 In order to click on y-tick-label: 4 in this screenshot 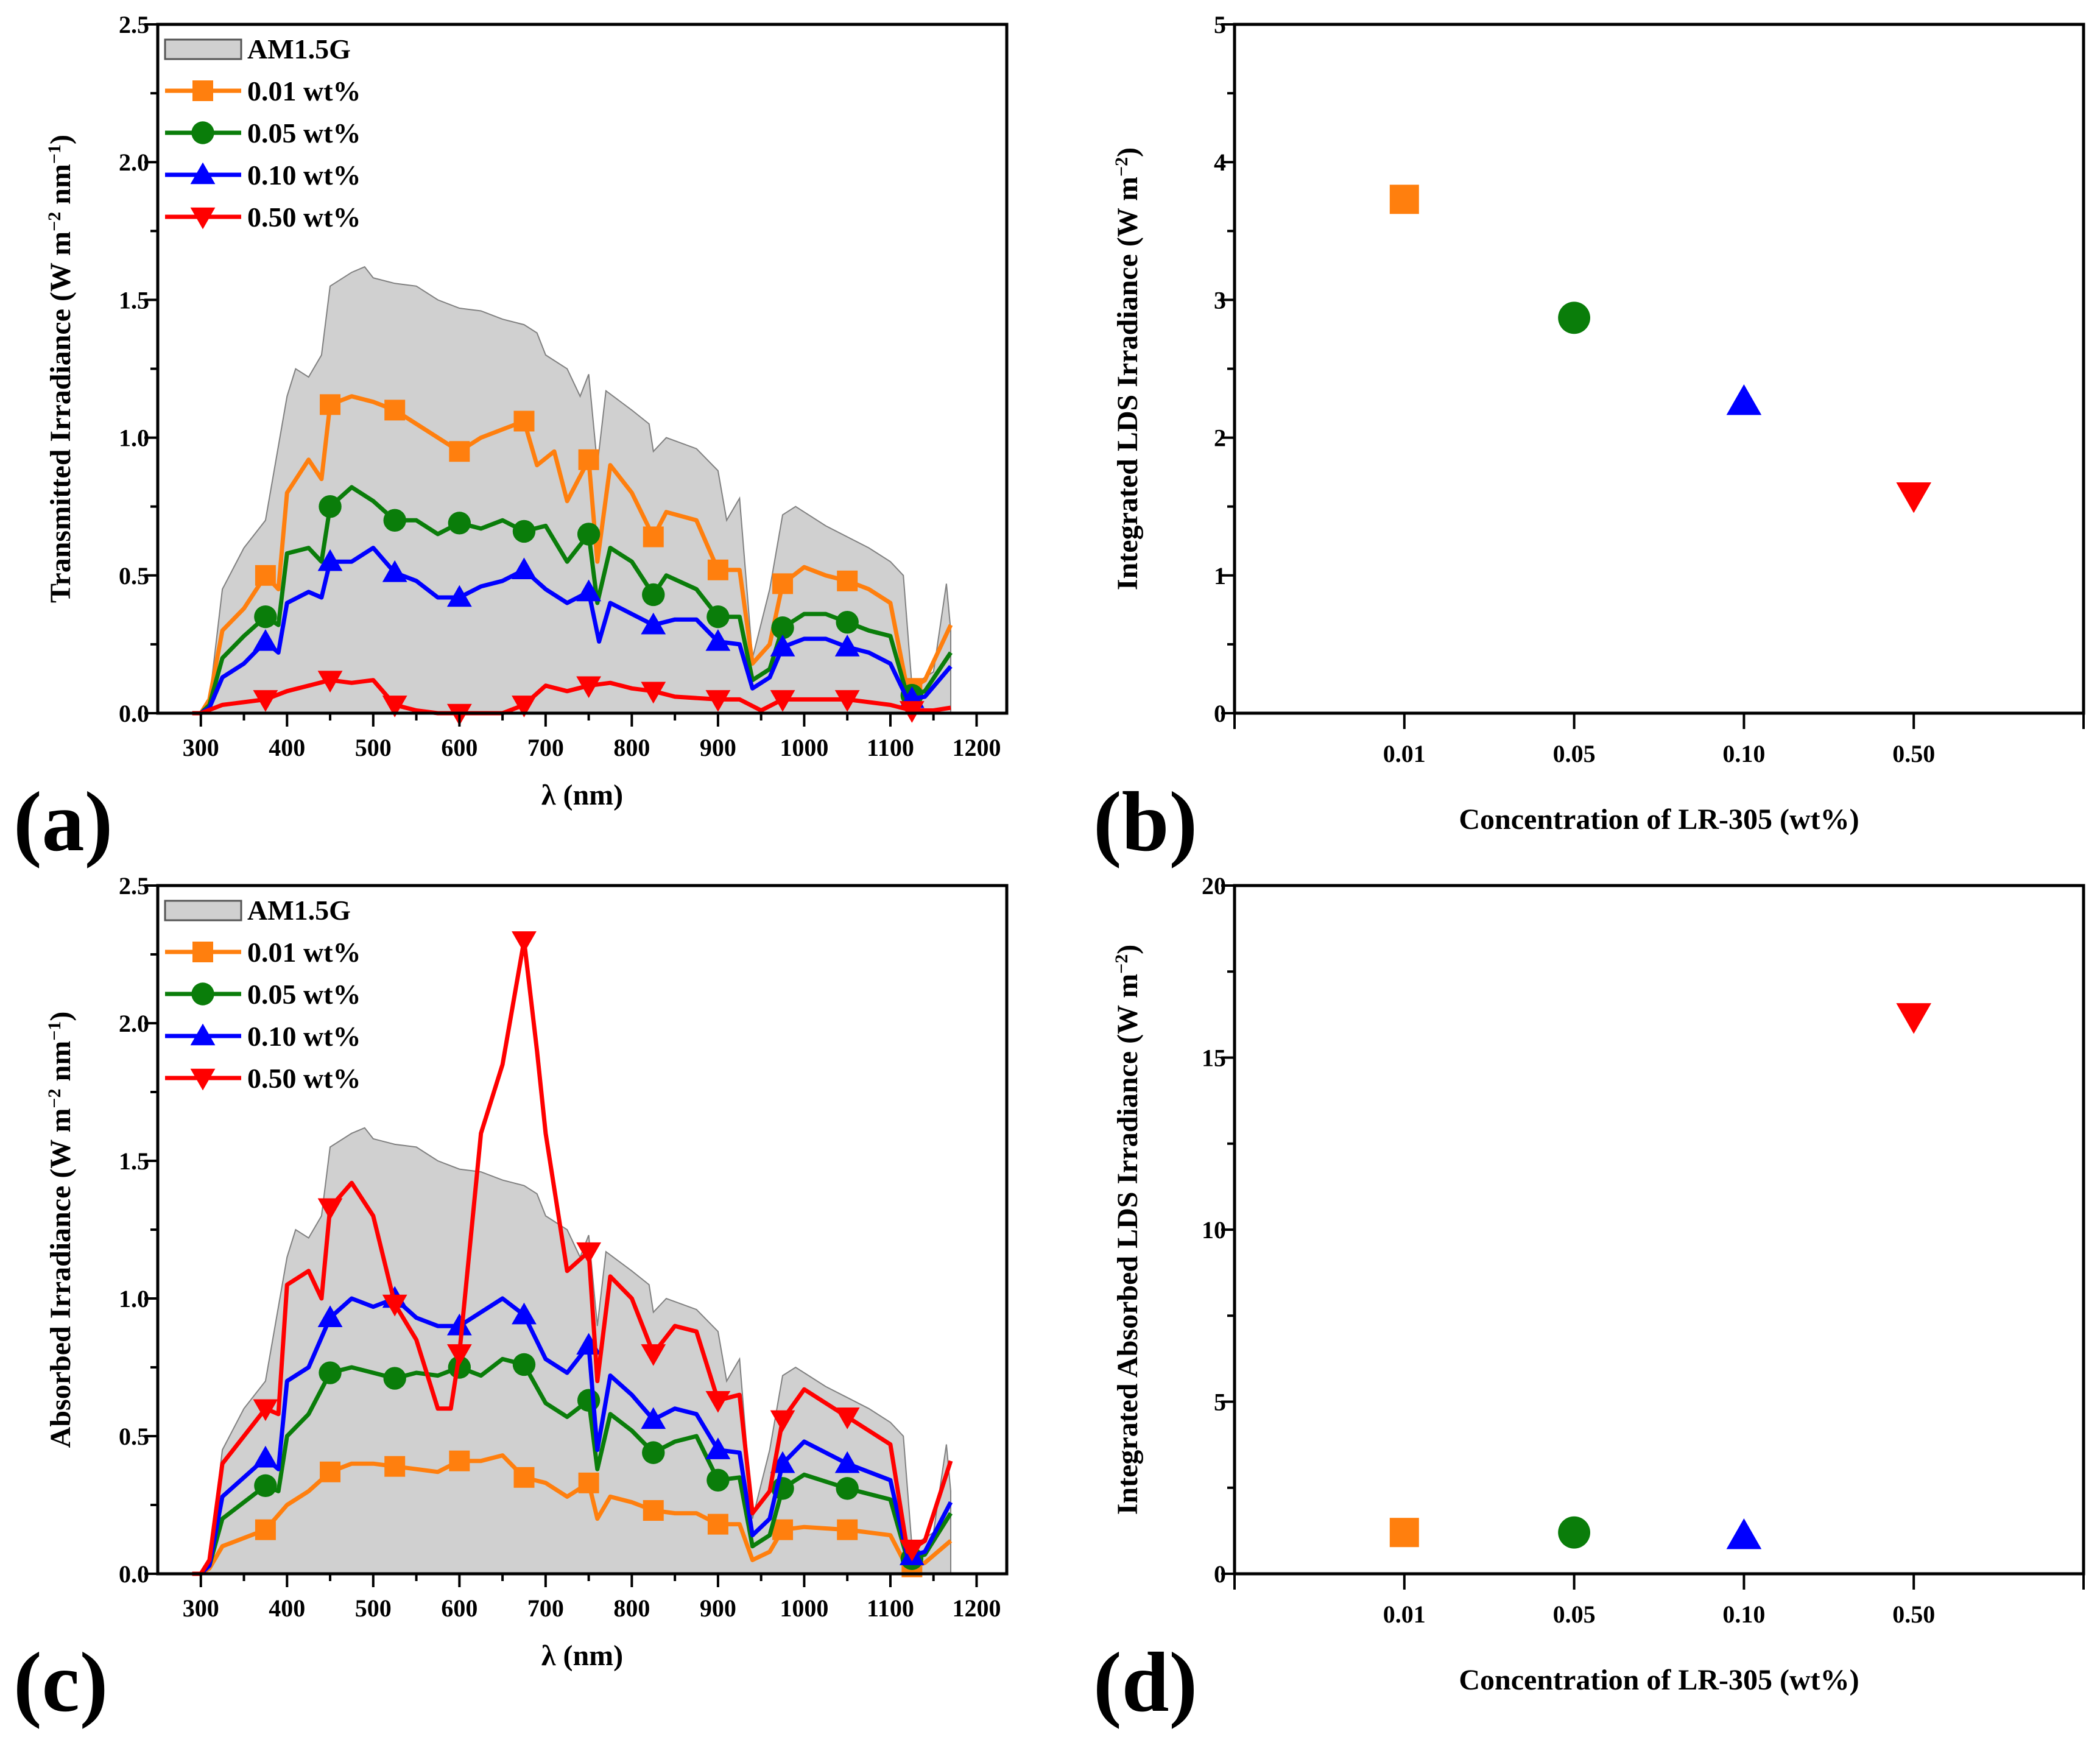, I will do `click(1220, 162)`.